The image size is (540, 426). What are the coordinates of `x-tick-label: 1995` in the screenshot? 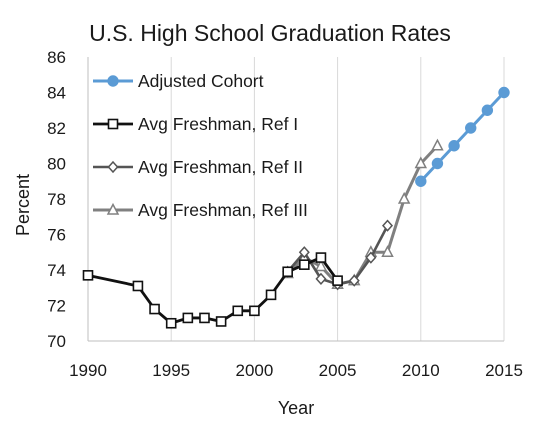 It's located at (171, 370).